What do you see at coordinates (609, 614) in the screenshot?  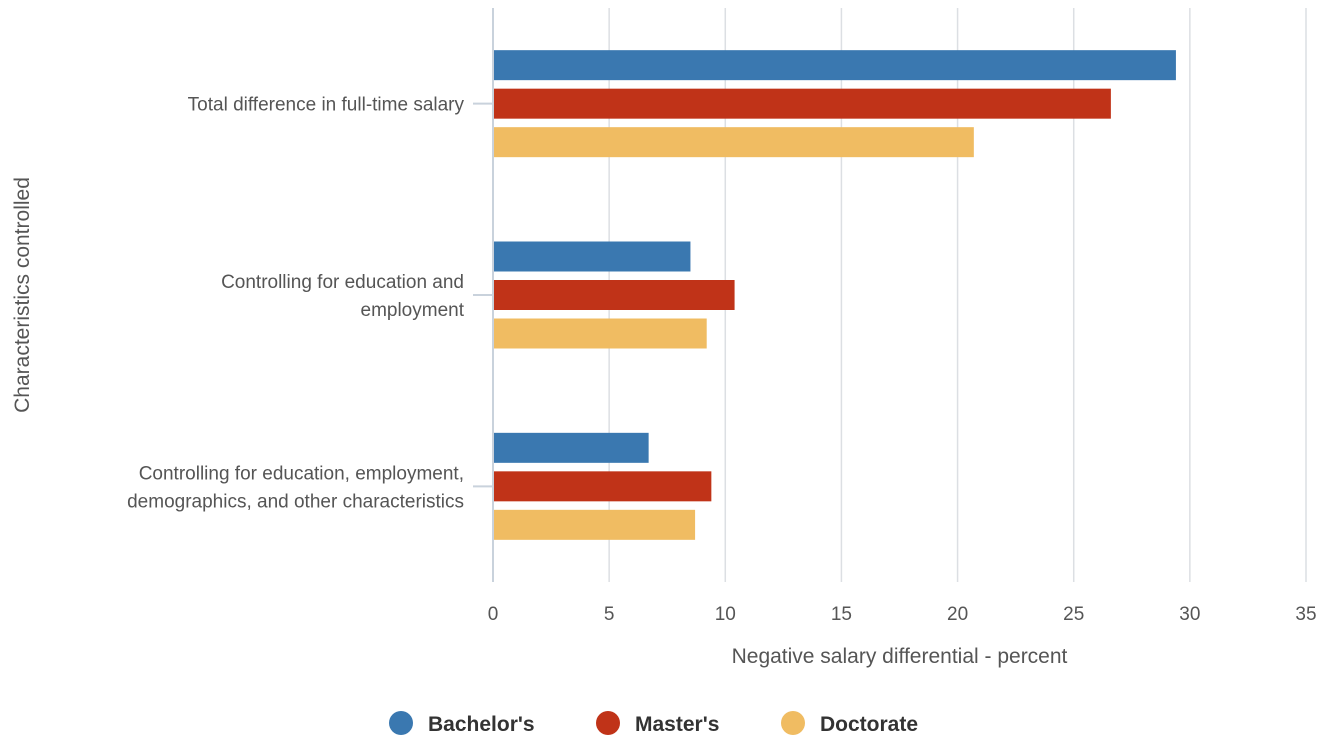 I see `x-tick-label: 5` at bounding box center [609, 614].